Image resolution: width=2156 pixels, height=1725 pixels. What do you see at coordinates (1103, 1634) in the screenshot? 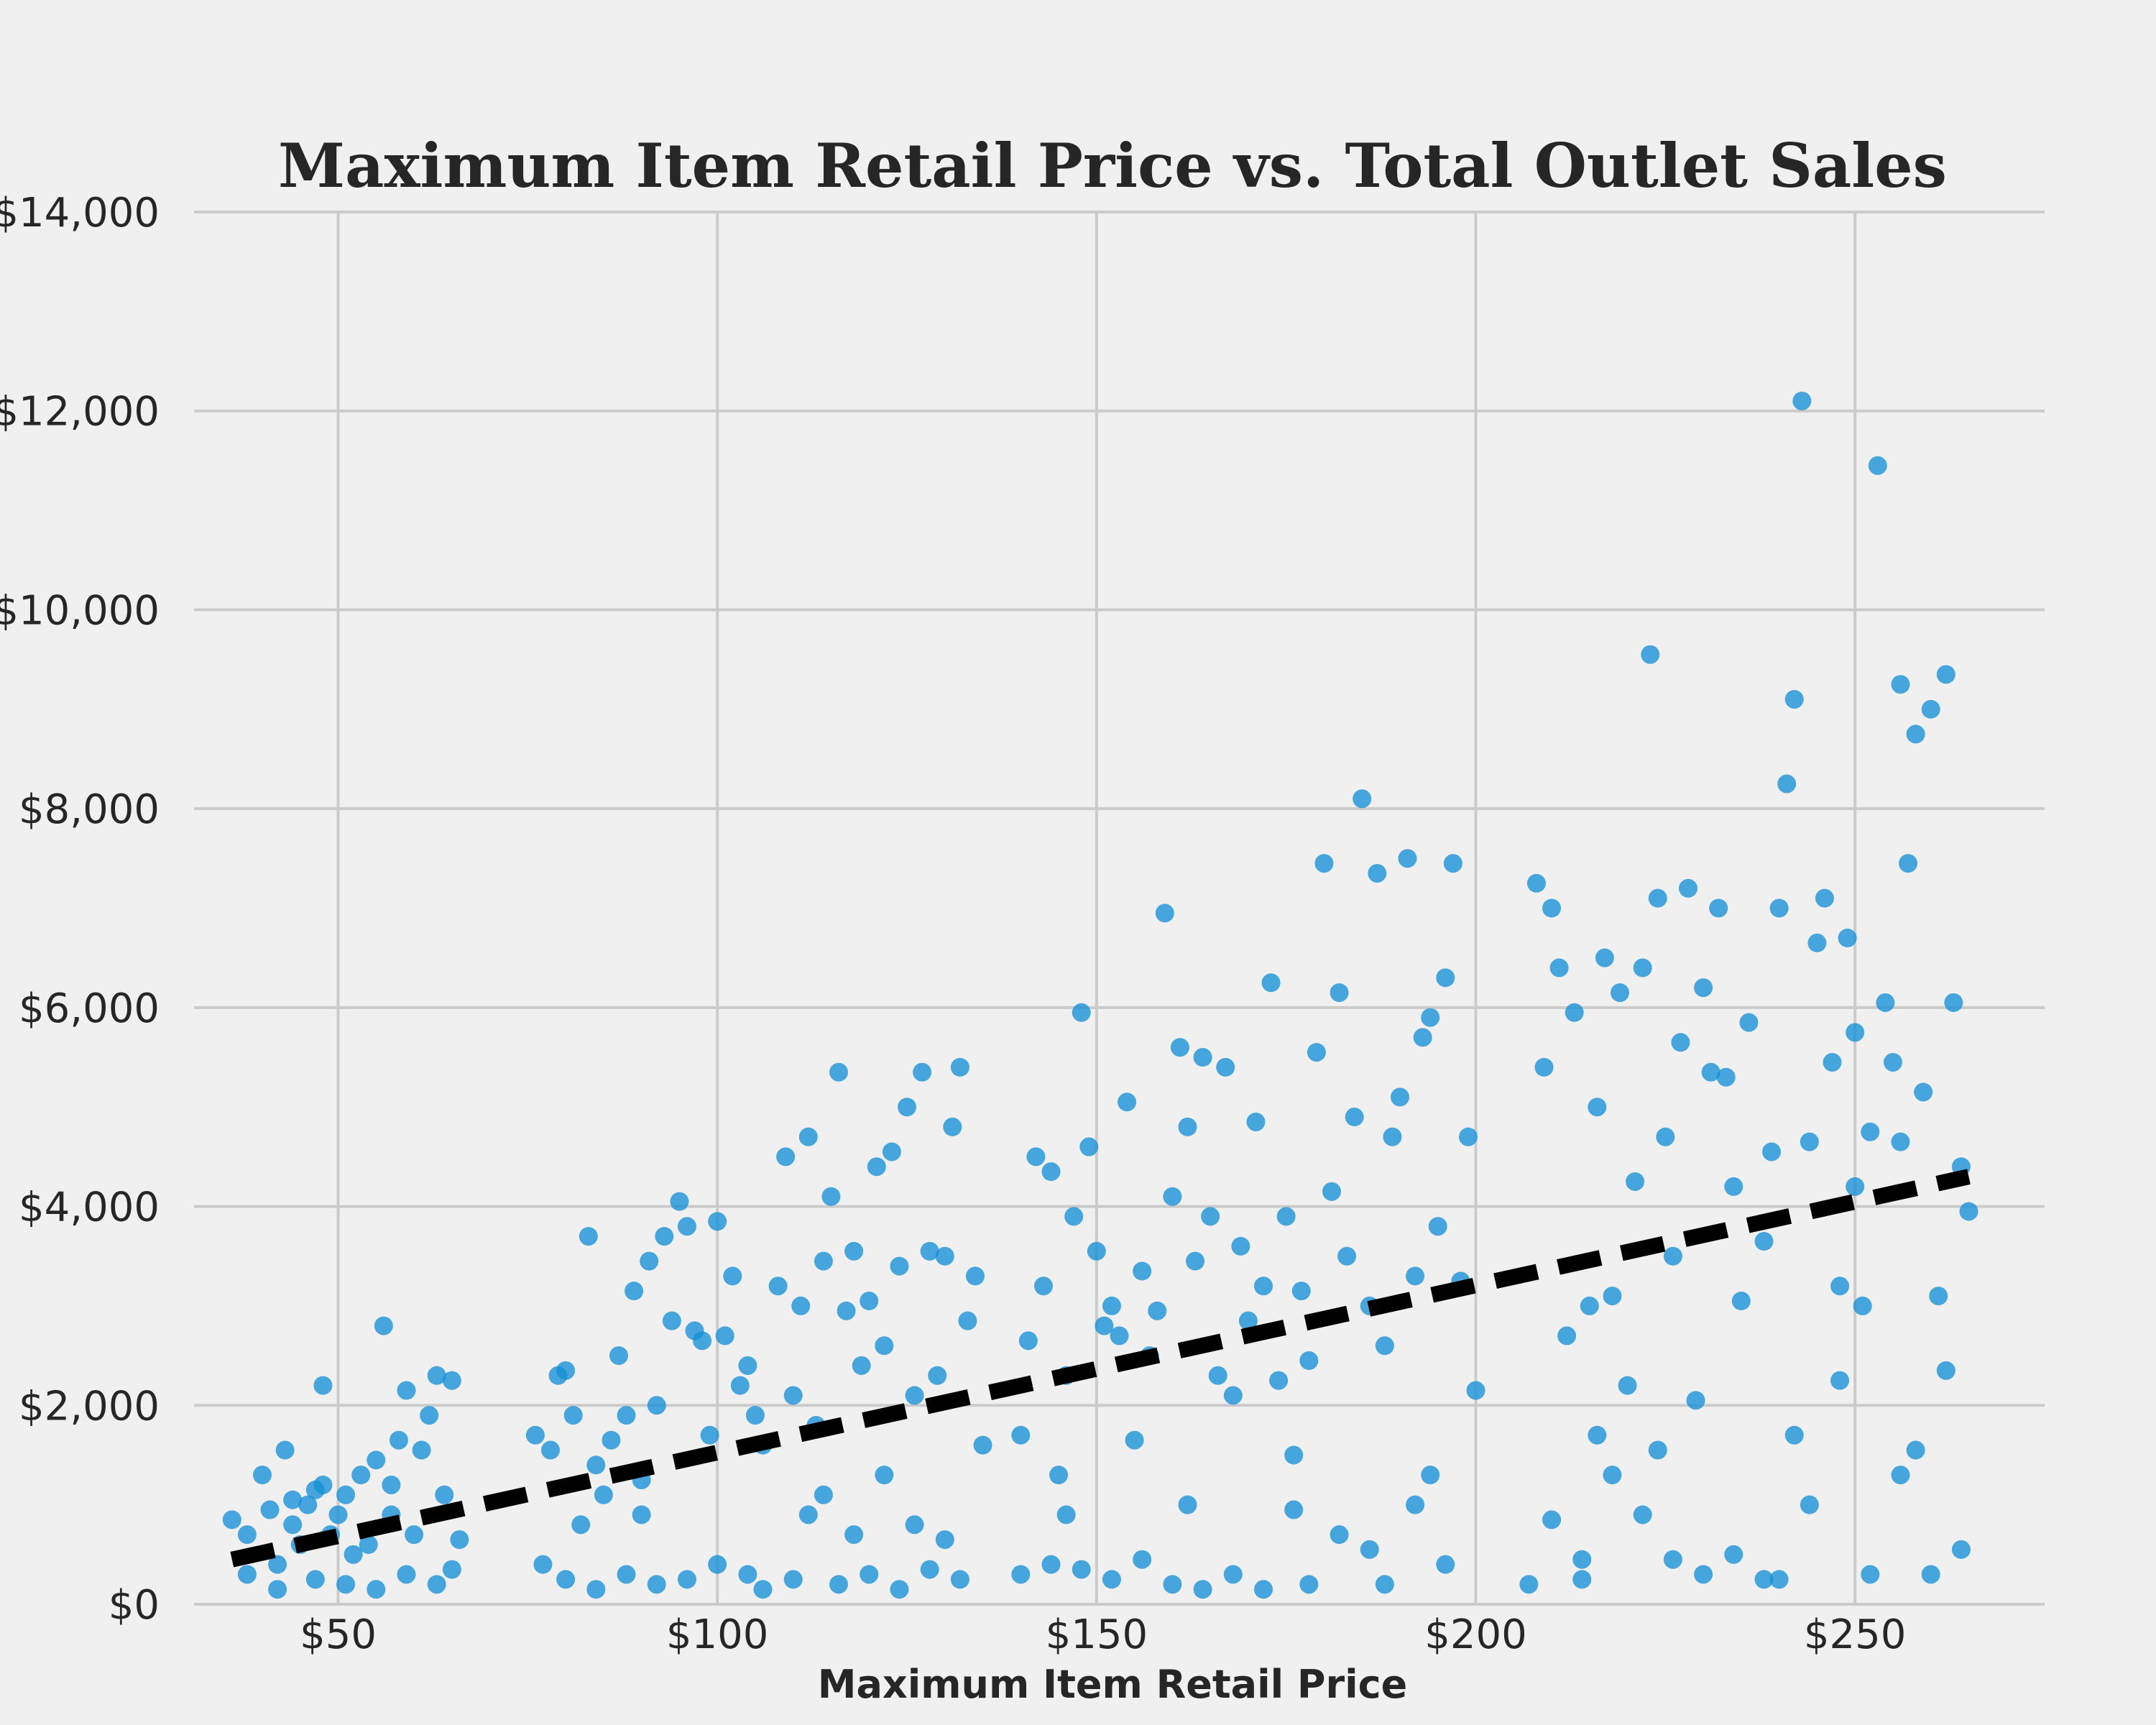
I see `x-axis-ticks: $50 $100 $150 $200 $250` at bounding box center [1103, 1634].